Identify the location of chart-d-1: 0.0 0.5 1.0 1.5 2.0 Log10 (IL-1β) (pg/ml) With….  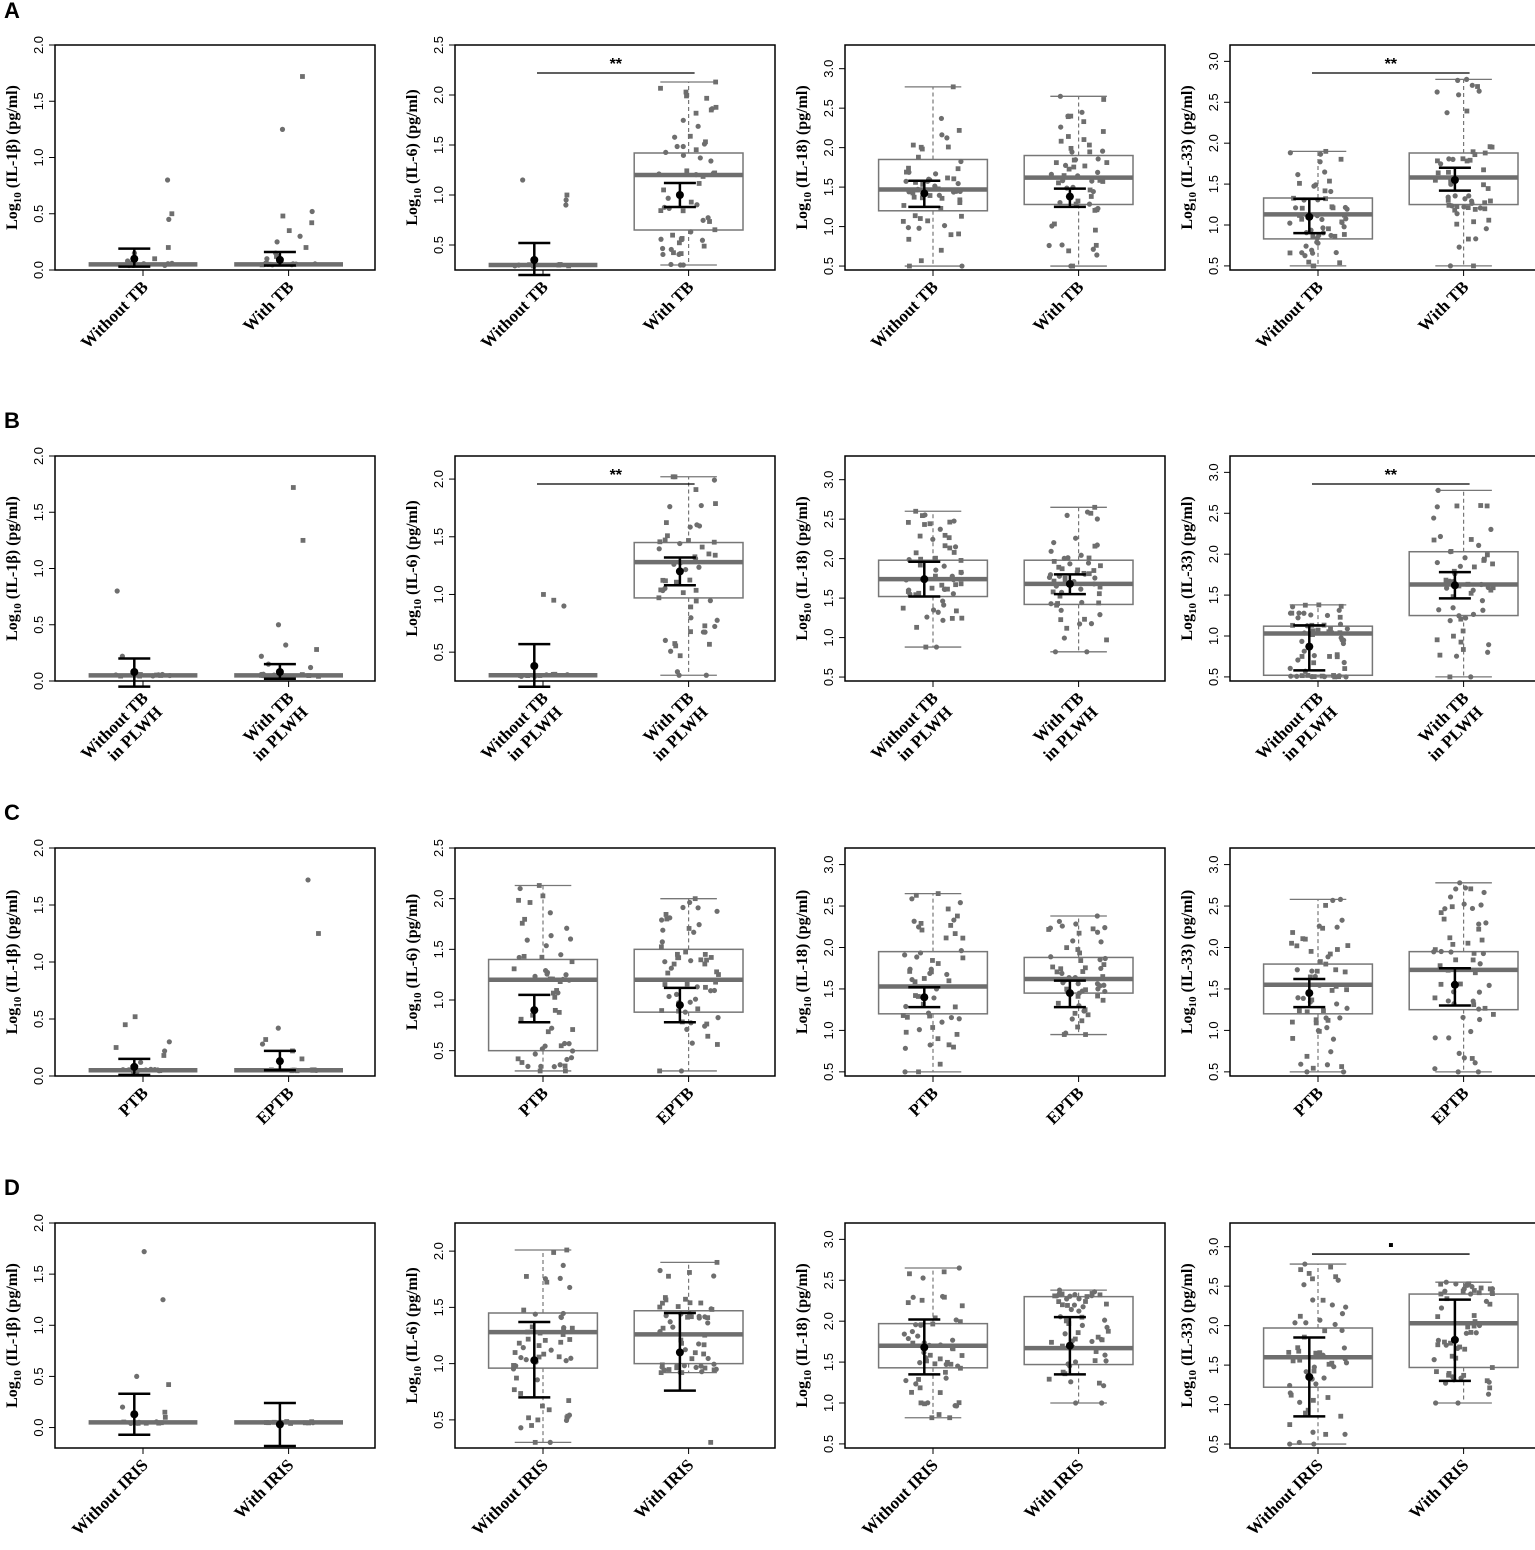
(190, 1376).